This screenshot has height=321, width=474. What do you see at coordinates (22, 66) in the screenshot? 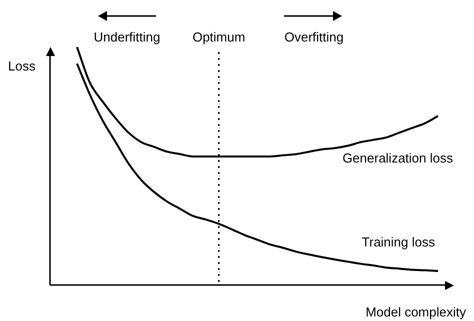
I see `y-axis-title: Loss` at bounding box center [22, 66].